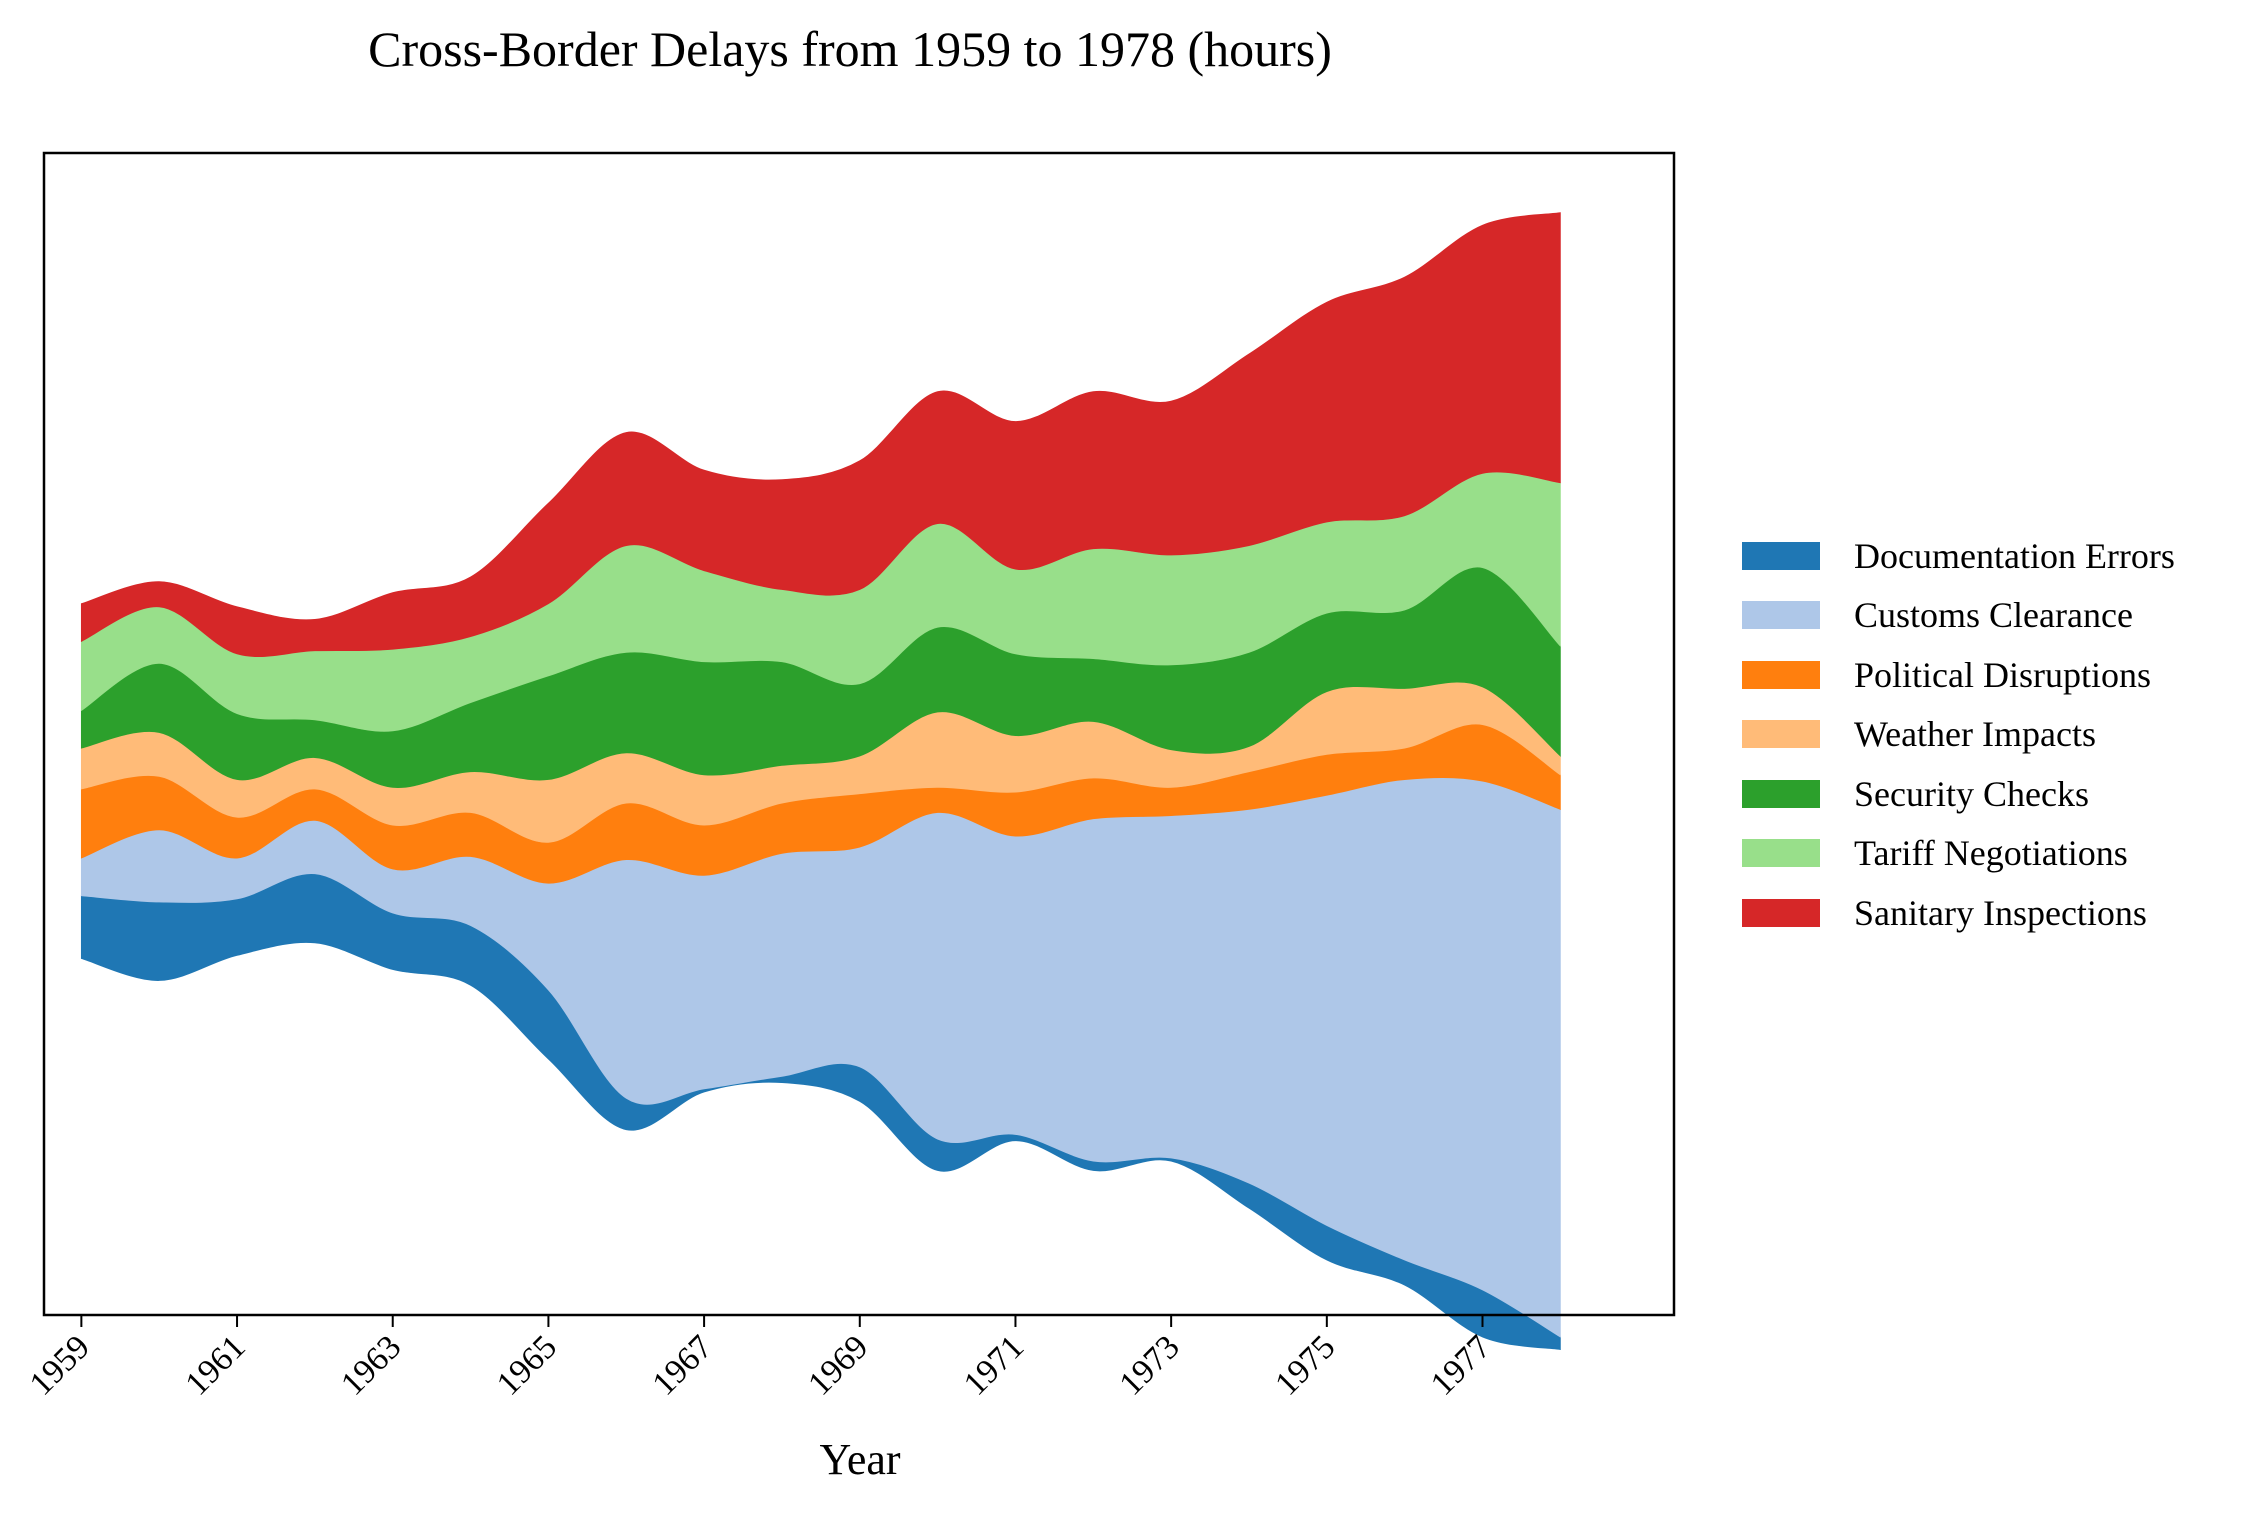 The image size is (2266, 1516). What do you see at coordinates (1975, 734) in the screenshot?
I see `legend-label: Weather Impacts` at bounding box center [1975, 734].